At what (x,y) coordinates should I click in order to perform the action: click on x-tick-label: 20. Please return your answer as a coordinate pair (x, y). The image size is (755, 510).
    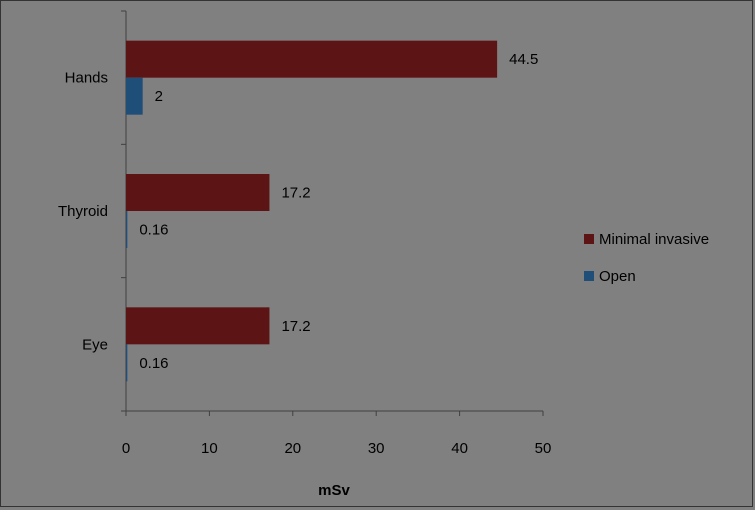
    Looking at the image, I should click on (292, 448).